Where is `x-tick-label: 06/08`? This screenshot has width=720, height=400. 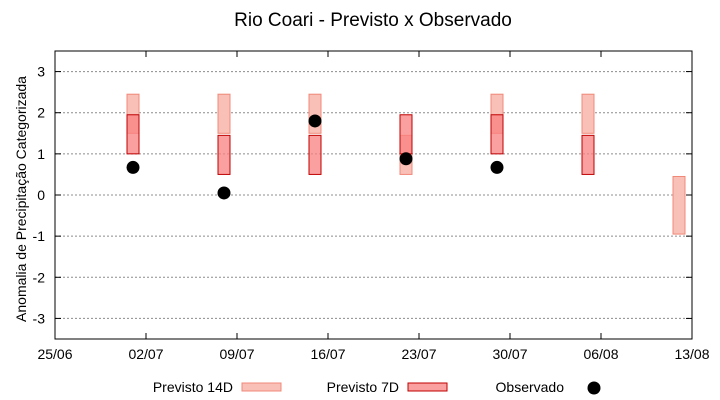 x-tick-label: 06/08 is located at coordinates (600, 354).